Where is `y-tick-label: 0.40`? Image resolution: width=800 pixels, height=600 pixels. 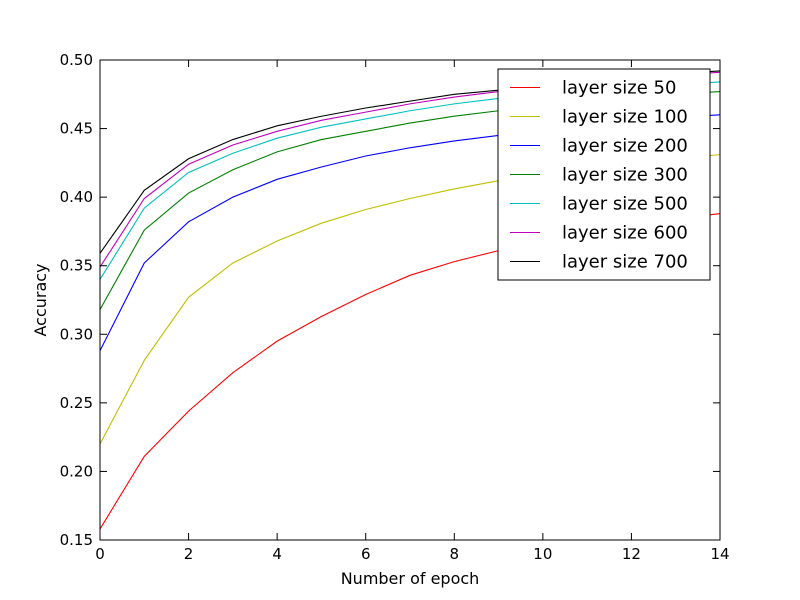 y-tick-label: 0.40 is located at coordinates (76, 197).